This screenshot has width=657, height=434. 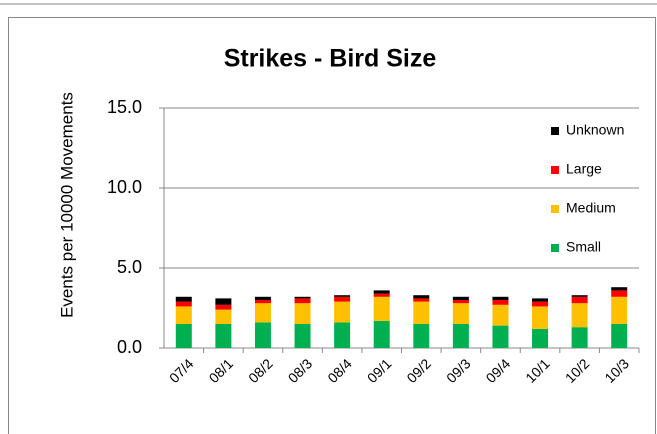 What do you see at coordinates (129, 267) in the screenshot?
I see `y-tick-label: 5.0` at bounding box center [129, 267].